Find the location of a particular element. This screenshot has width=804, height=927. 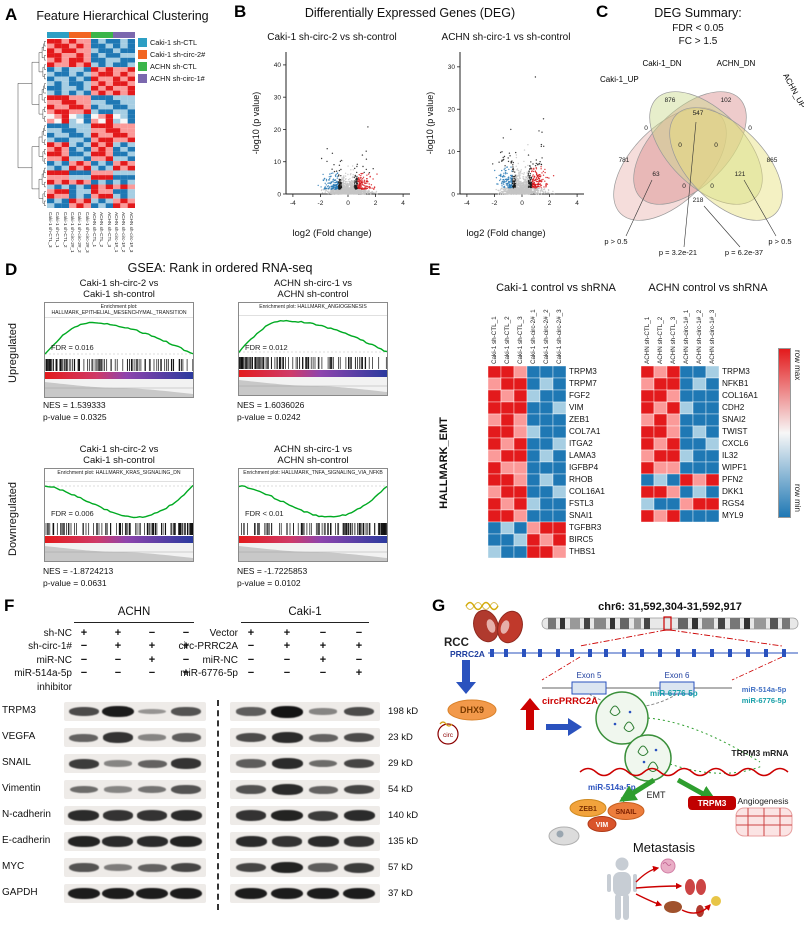

venn-annotation: p = 3.2e-21 is located at coordinates (678, 252).